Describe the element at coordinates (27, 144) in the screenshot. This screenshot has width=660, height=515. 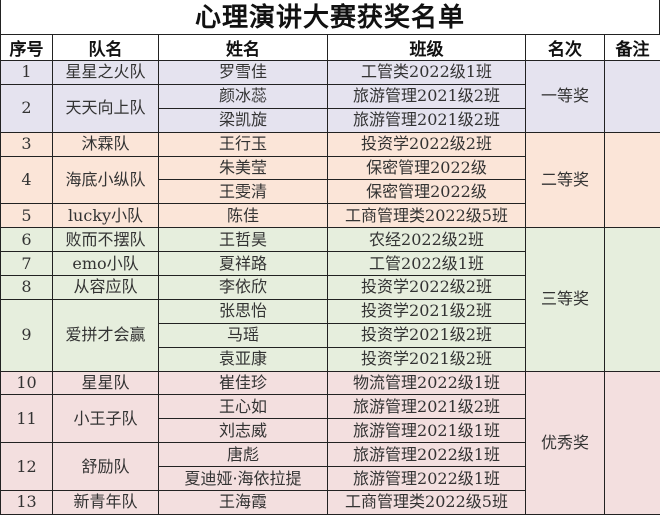
I see `team-number-cell: 3` at that location.